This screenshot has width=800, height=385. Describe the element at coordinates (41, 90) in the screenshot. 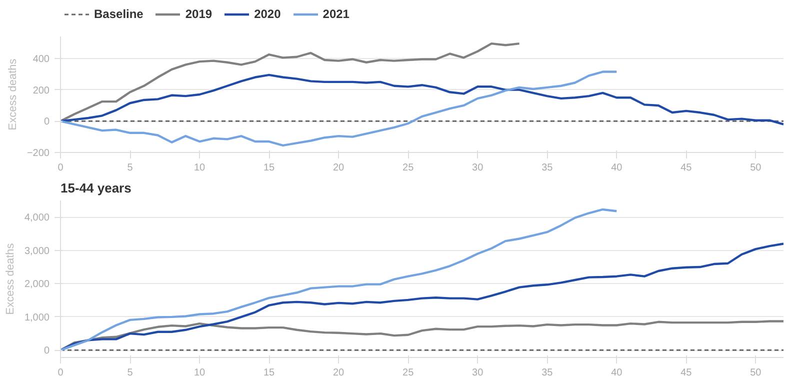

I see `y-tick-label: 200` at that location.